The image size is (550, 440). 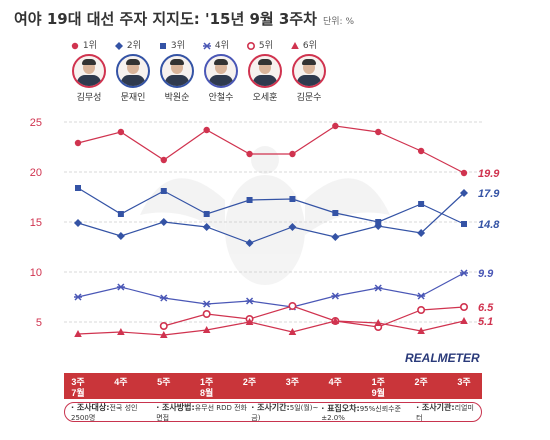 I want to click on legend-item: 2위, so click(x=127, y=44).